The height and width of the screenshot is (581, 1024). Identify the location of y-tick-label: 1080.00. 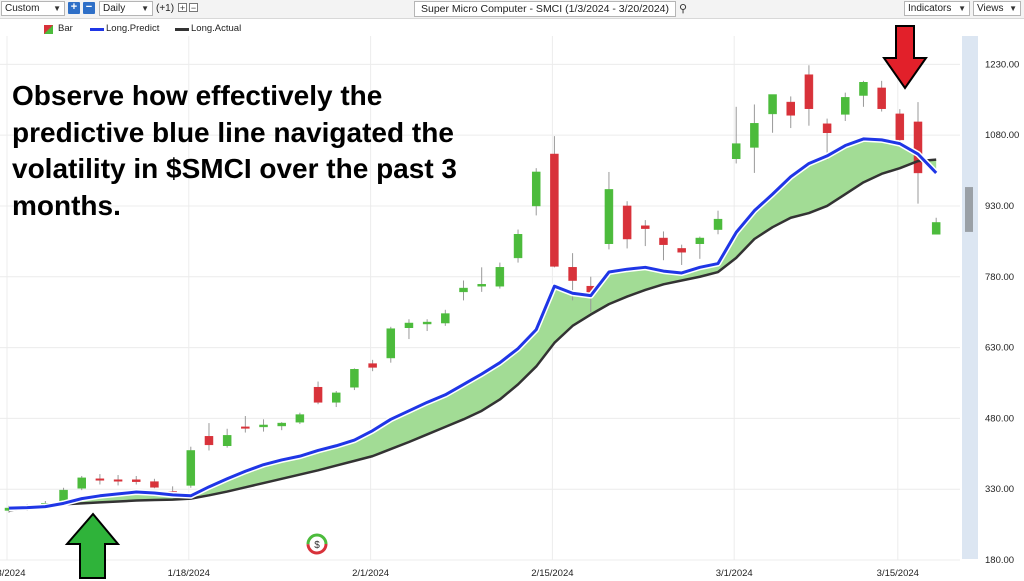
(1002, 135).